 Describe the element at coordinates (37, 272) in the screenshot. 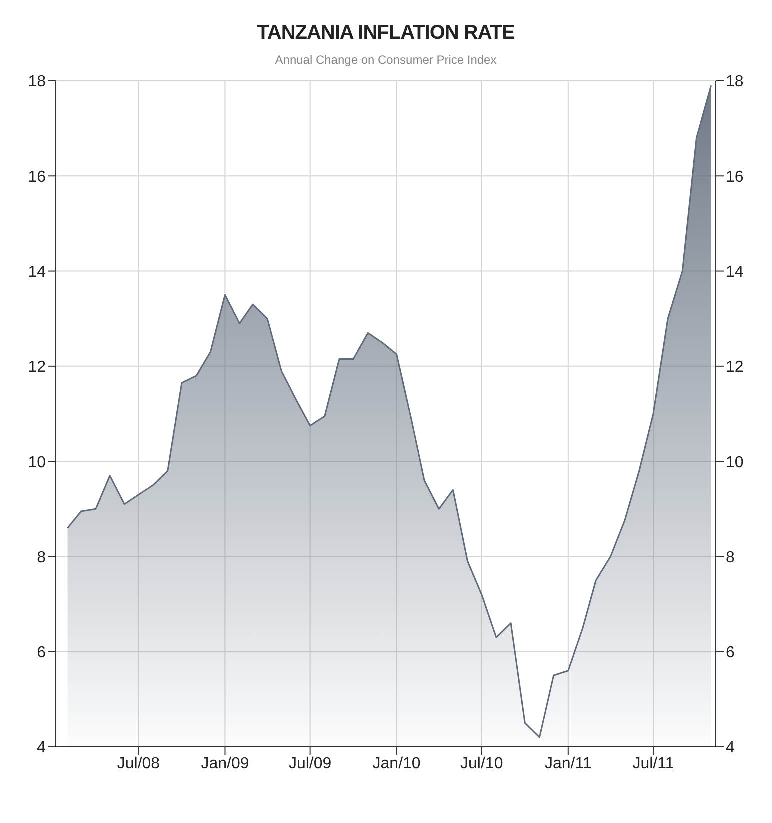

I see `y-tick-label: 14` at that location.